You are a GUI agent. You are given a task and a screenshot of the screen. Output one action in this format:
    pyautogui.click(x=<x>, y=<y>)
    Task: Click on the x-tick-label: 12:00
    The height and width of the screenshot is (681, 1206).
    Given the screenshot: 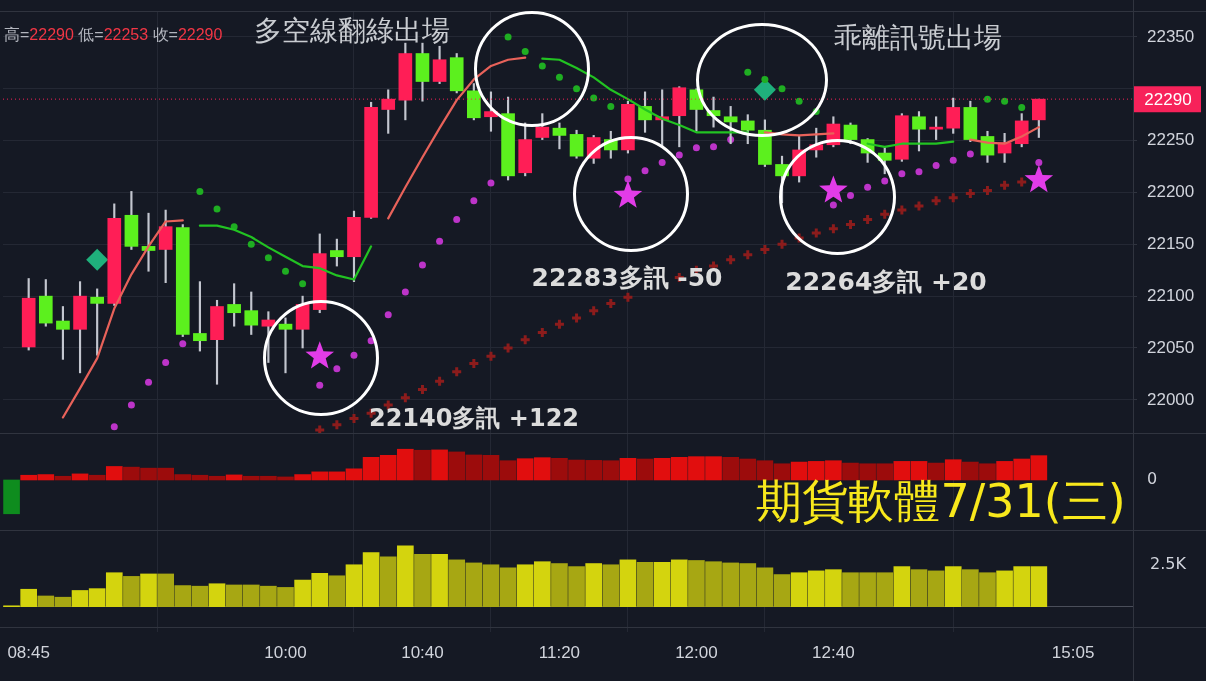 What is the action you would take?
    pyautogui.click(x=696, y=652)
    